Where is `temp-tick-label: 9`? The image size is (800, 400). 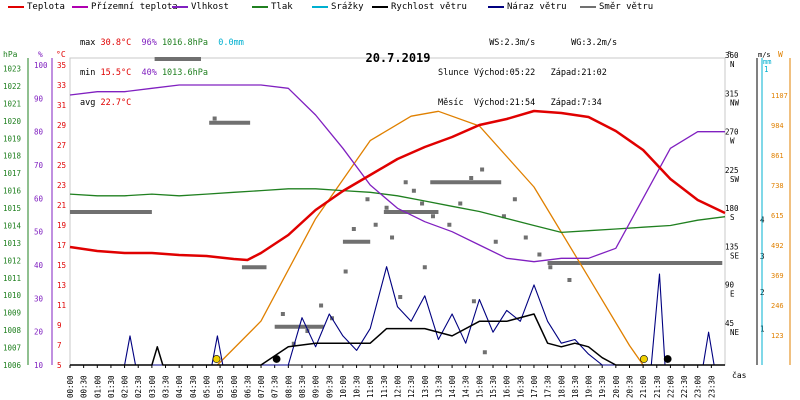 temp-tick-label: 9 is located at coordinates (59, 325).